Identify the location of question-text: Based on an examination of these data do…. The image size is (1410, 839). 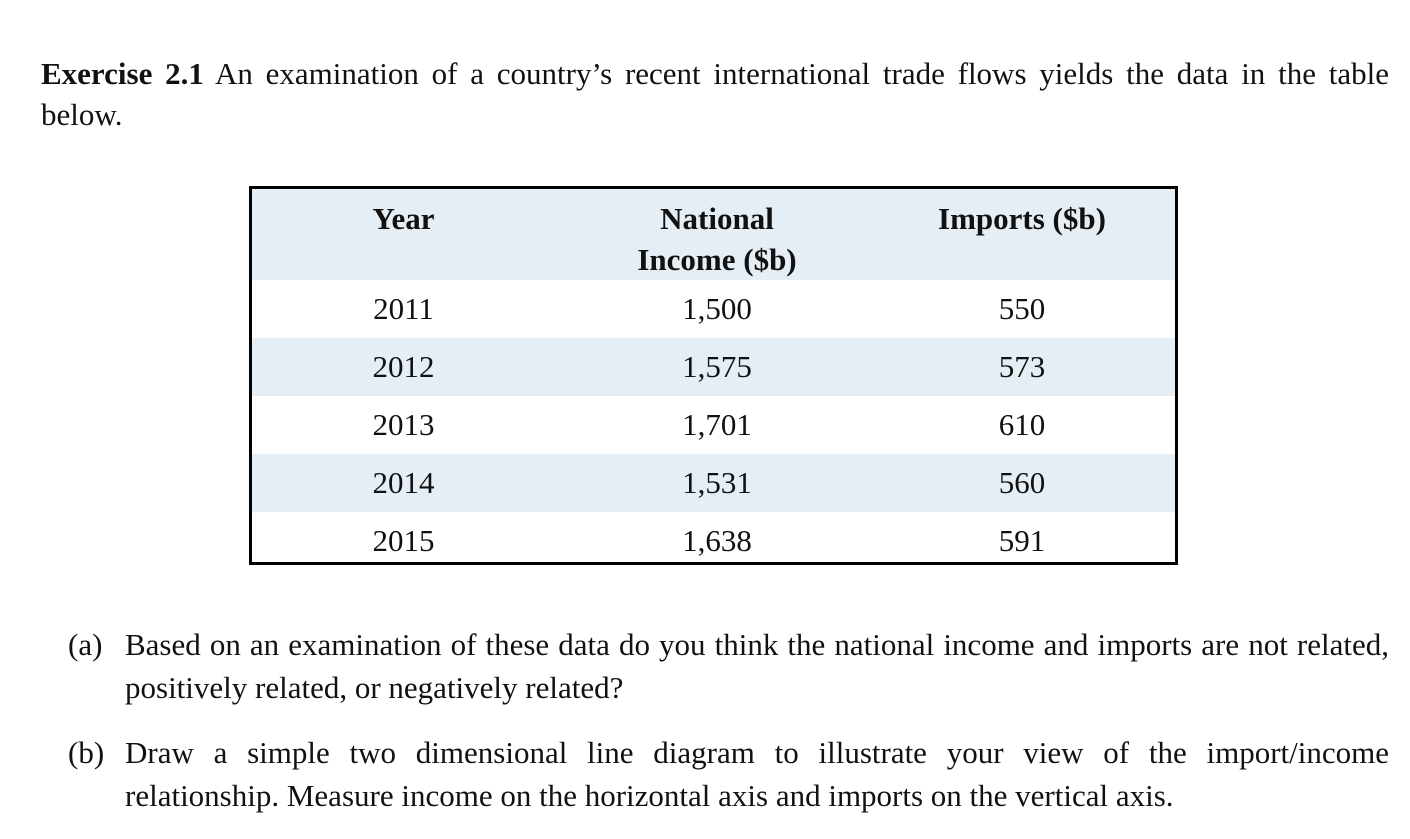
(757, 666).